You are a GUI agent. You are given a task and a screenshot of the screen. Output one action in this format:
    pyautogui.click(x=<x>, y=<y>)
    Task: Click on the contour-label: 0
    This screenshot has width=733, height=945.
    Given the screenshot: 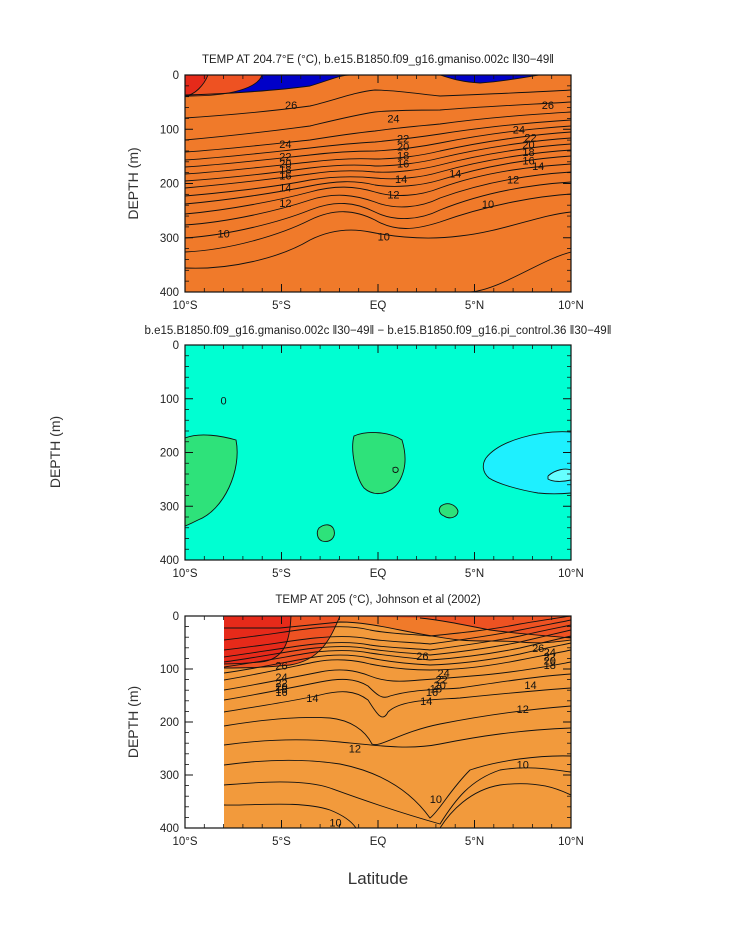 What is the action you would take?
    pyautogui.click(x=224, y=401)
    